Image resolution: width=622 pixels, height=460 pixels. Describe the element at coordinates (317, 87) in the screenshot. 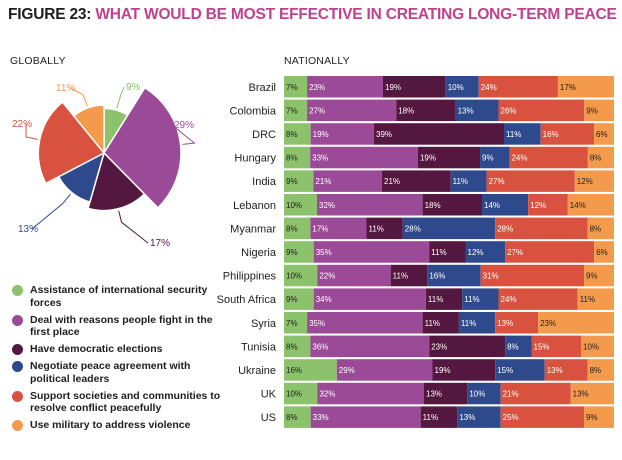

I see `bar-value-label-deal: 23%` at that location.